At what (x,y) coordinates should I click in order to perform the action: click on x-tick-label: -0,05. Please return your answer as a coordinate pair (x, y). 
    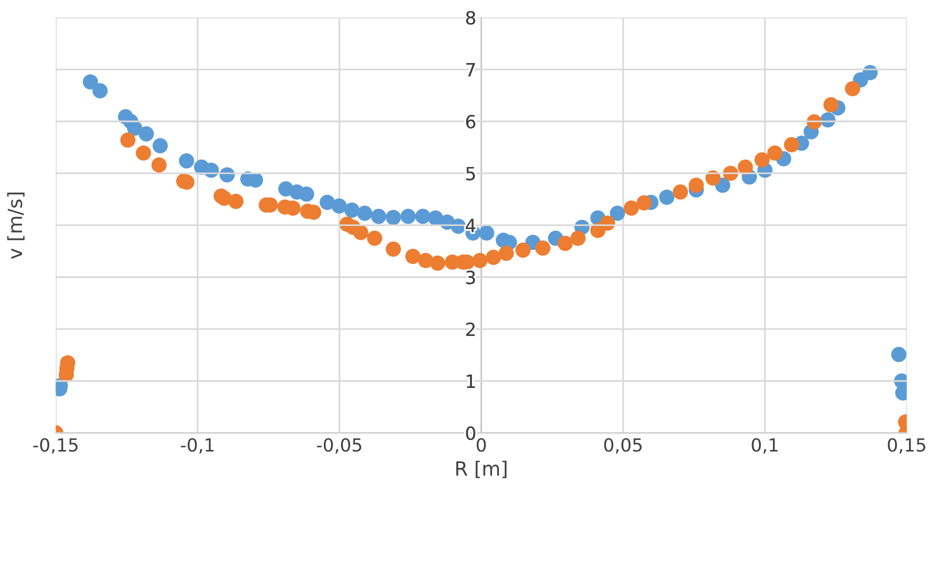
    Looking at the image, I should click on (339, 446).